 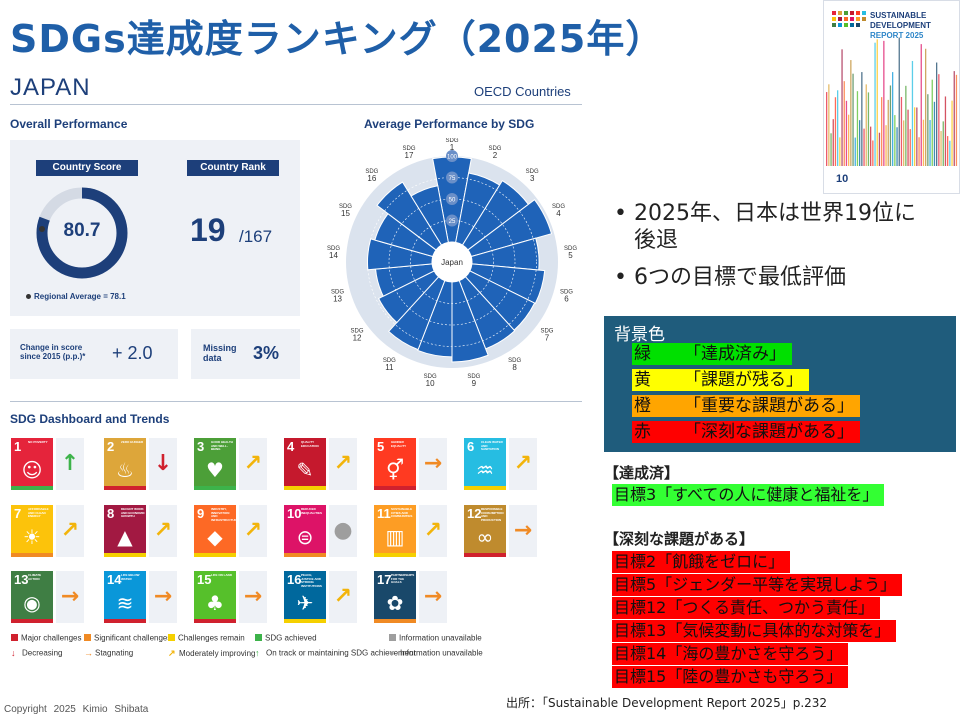 What do you see at coordinates (514, 367) in the screenshot?
I see `radar-axis-label: 8` at bounding box center [514, 367].